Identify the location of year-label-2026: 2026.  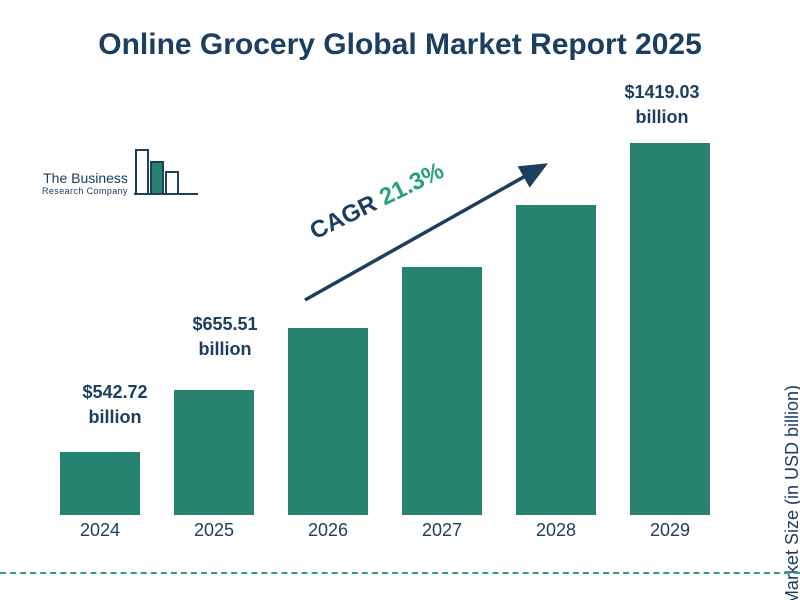
(328, 530).